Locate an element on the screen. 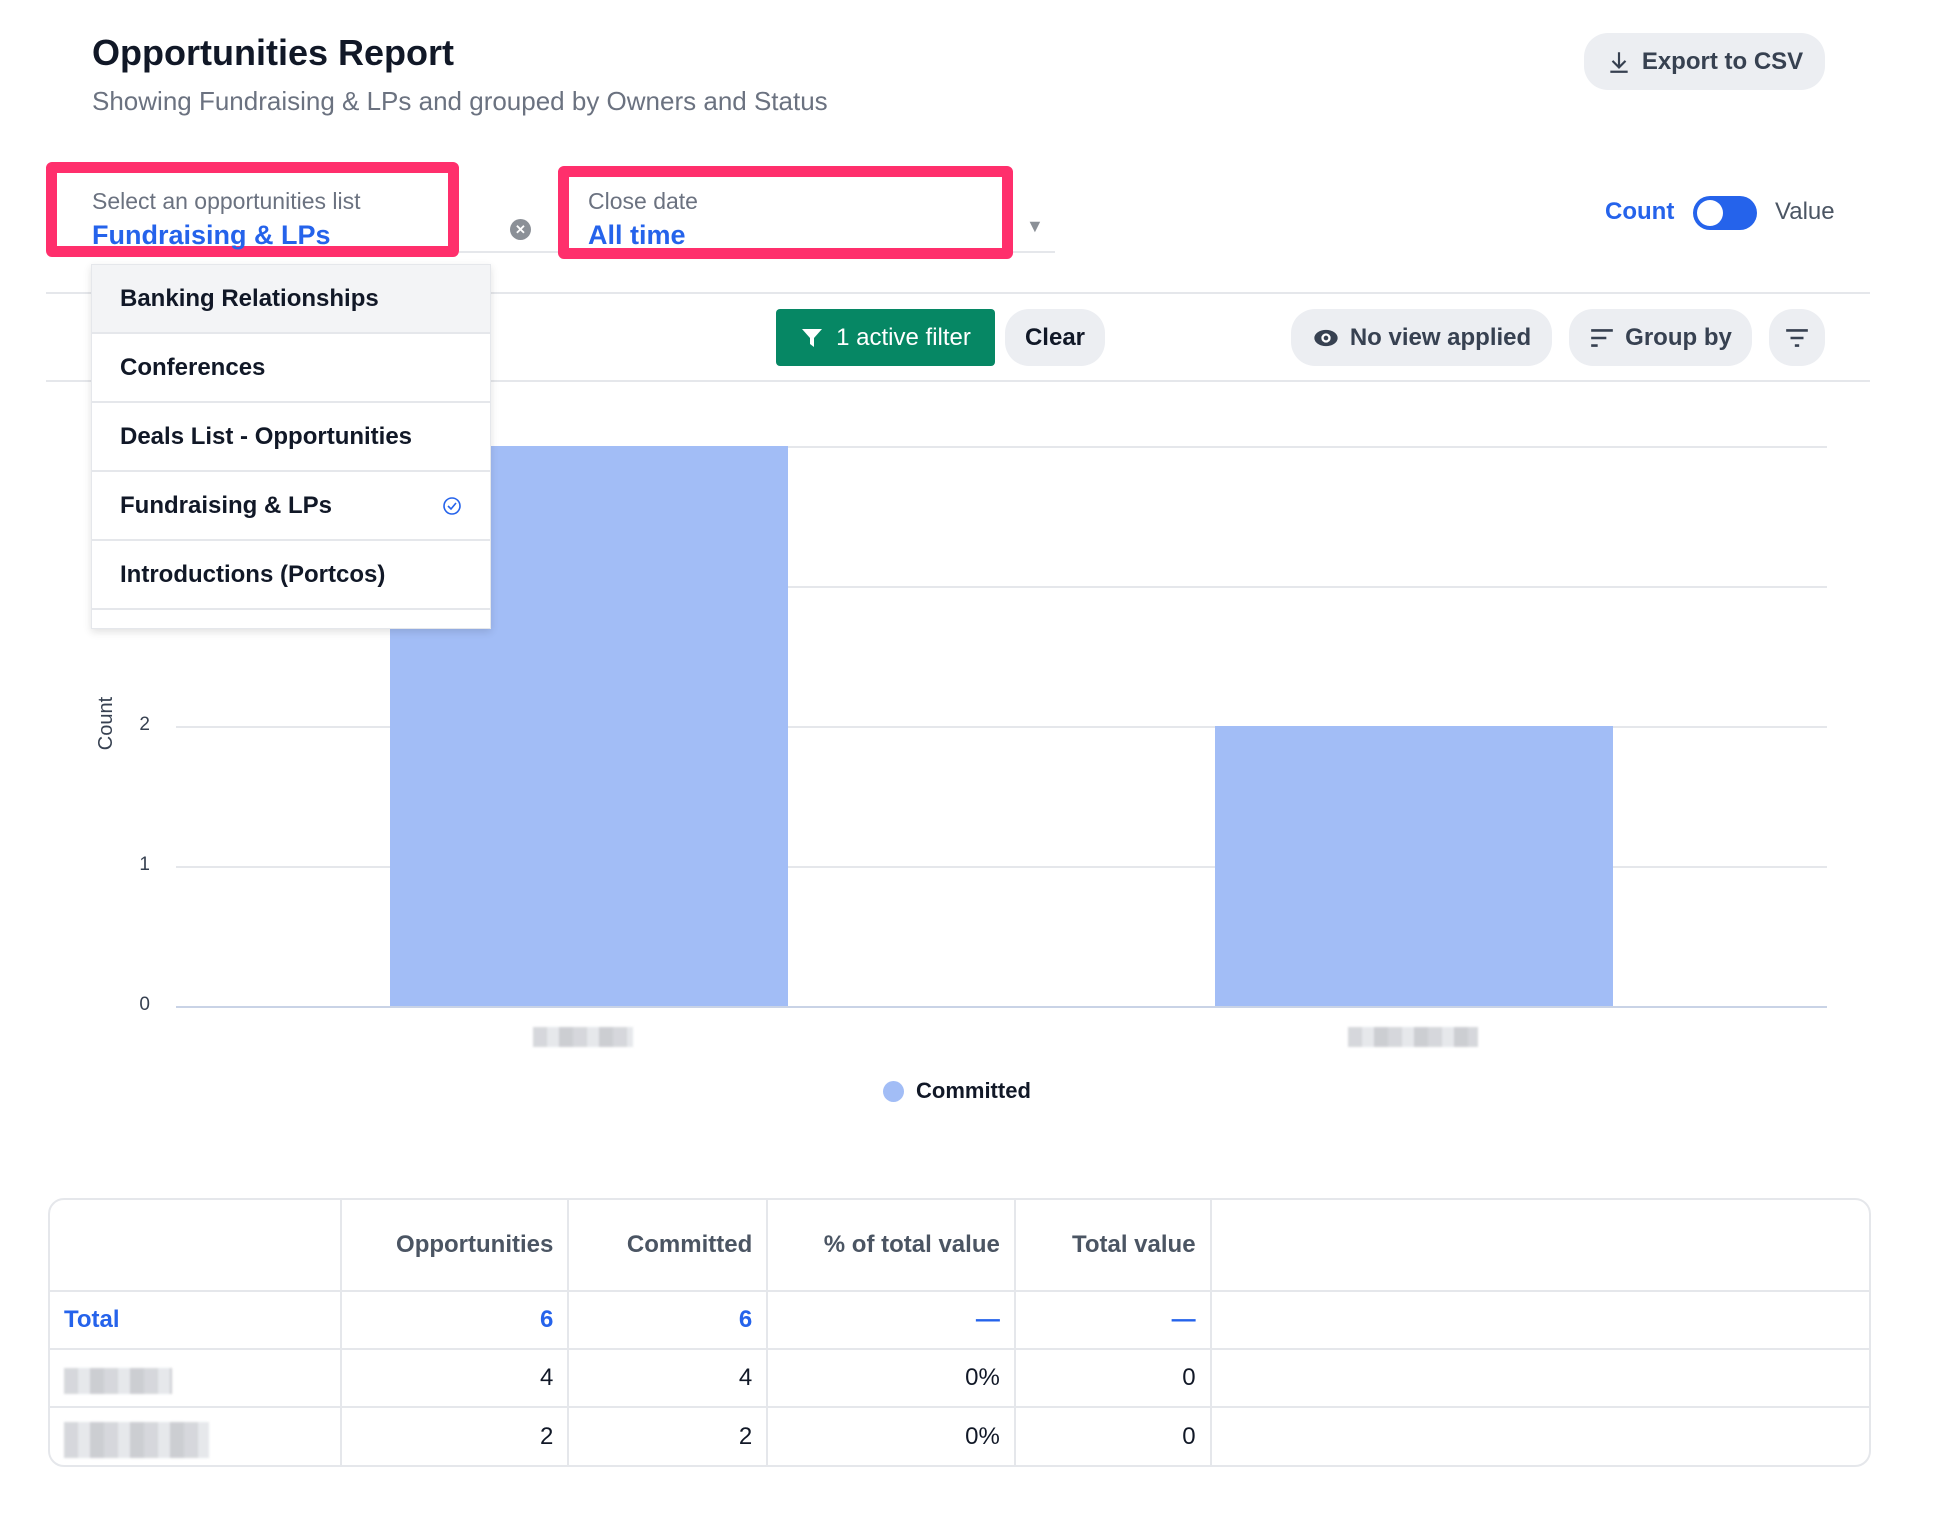 Image resolution: width=1948 pixels, height=1520 pixels. dropdown-item: Banking Relationships is located at coordinates (291, 299).